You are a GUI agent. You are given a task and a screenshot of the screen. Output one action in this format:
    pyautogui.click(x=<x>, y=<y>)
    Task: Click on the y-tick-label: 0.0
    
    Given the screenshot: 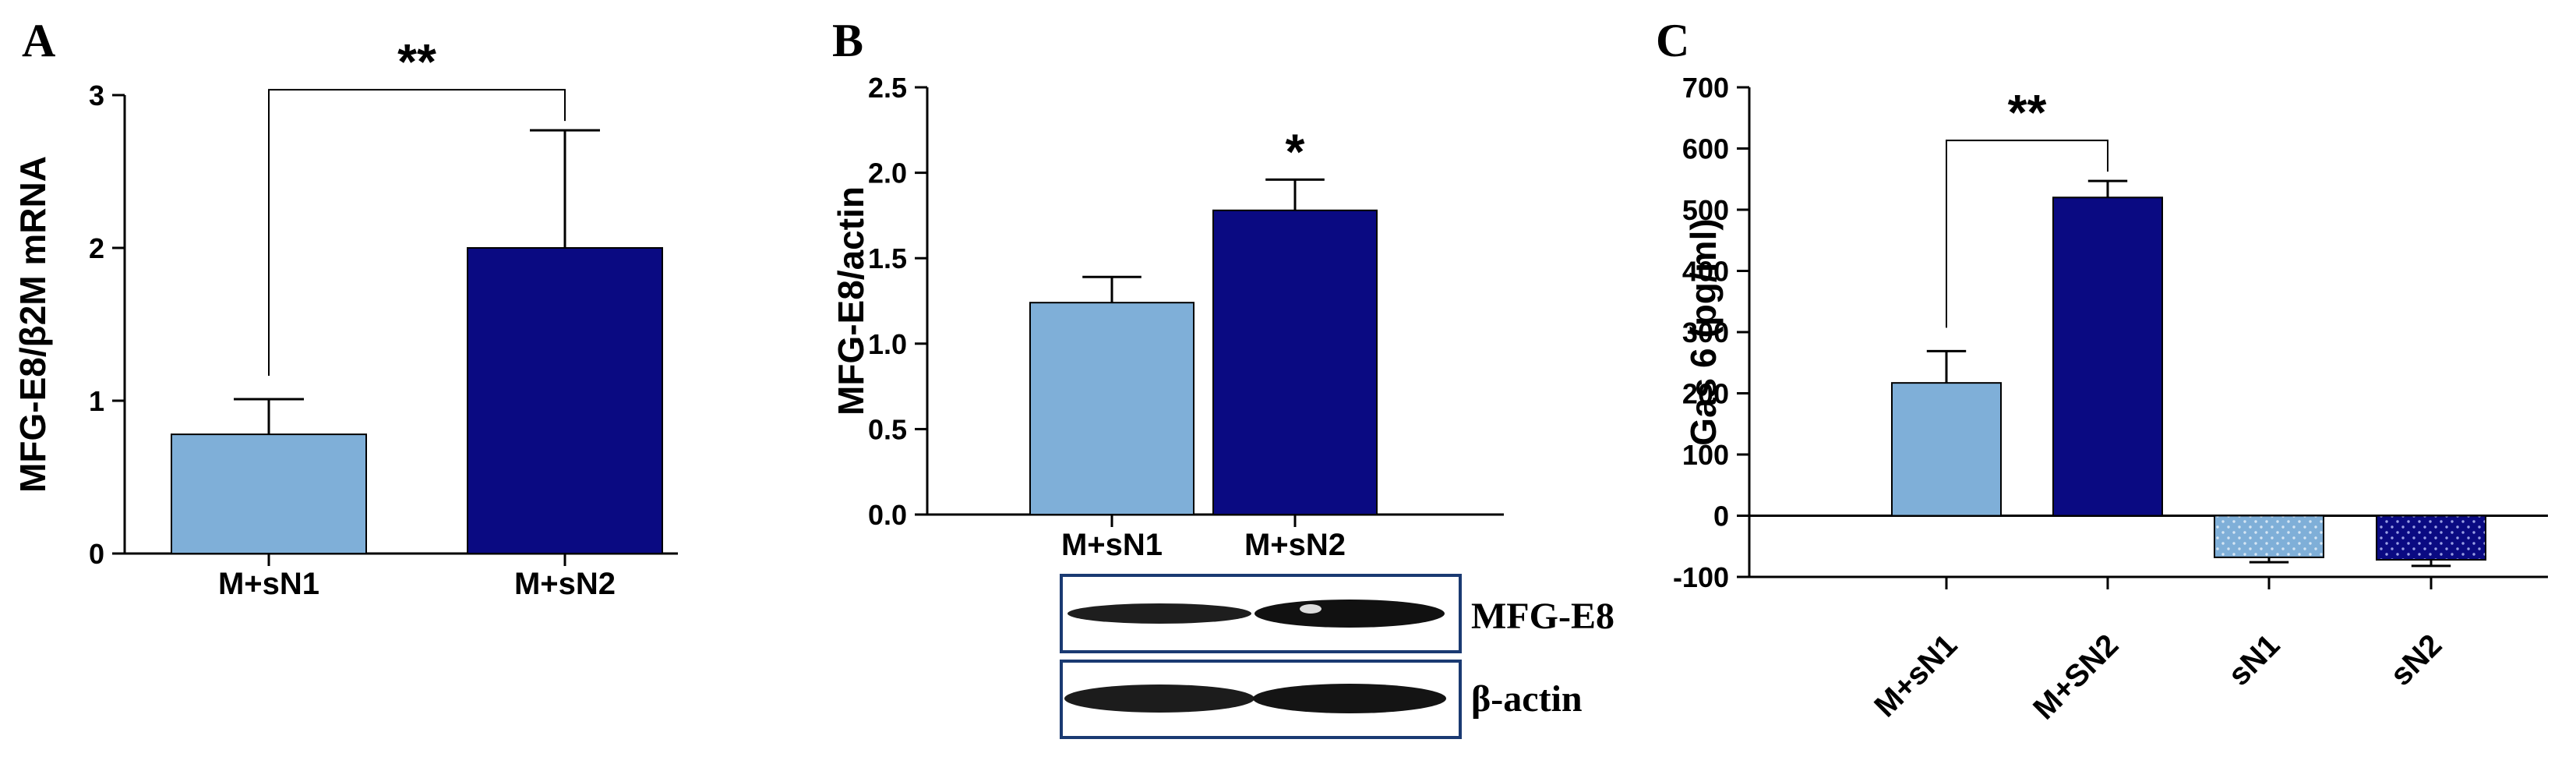 What is the action you would take?
    pyautogui.click(x=887, y=515)
    